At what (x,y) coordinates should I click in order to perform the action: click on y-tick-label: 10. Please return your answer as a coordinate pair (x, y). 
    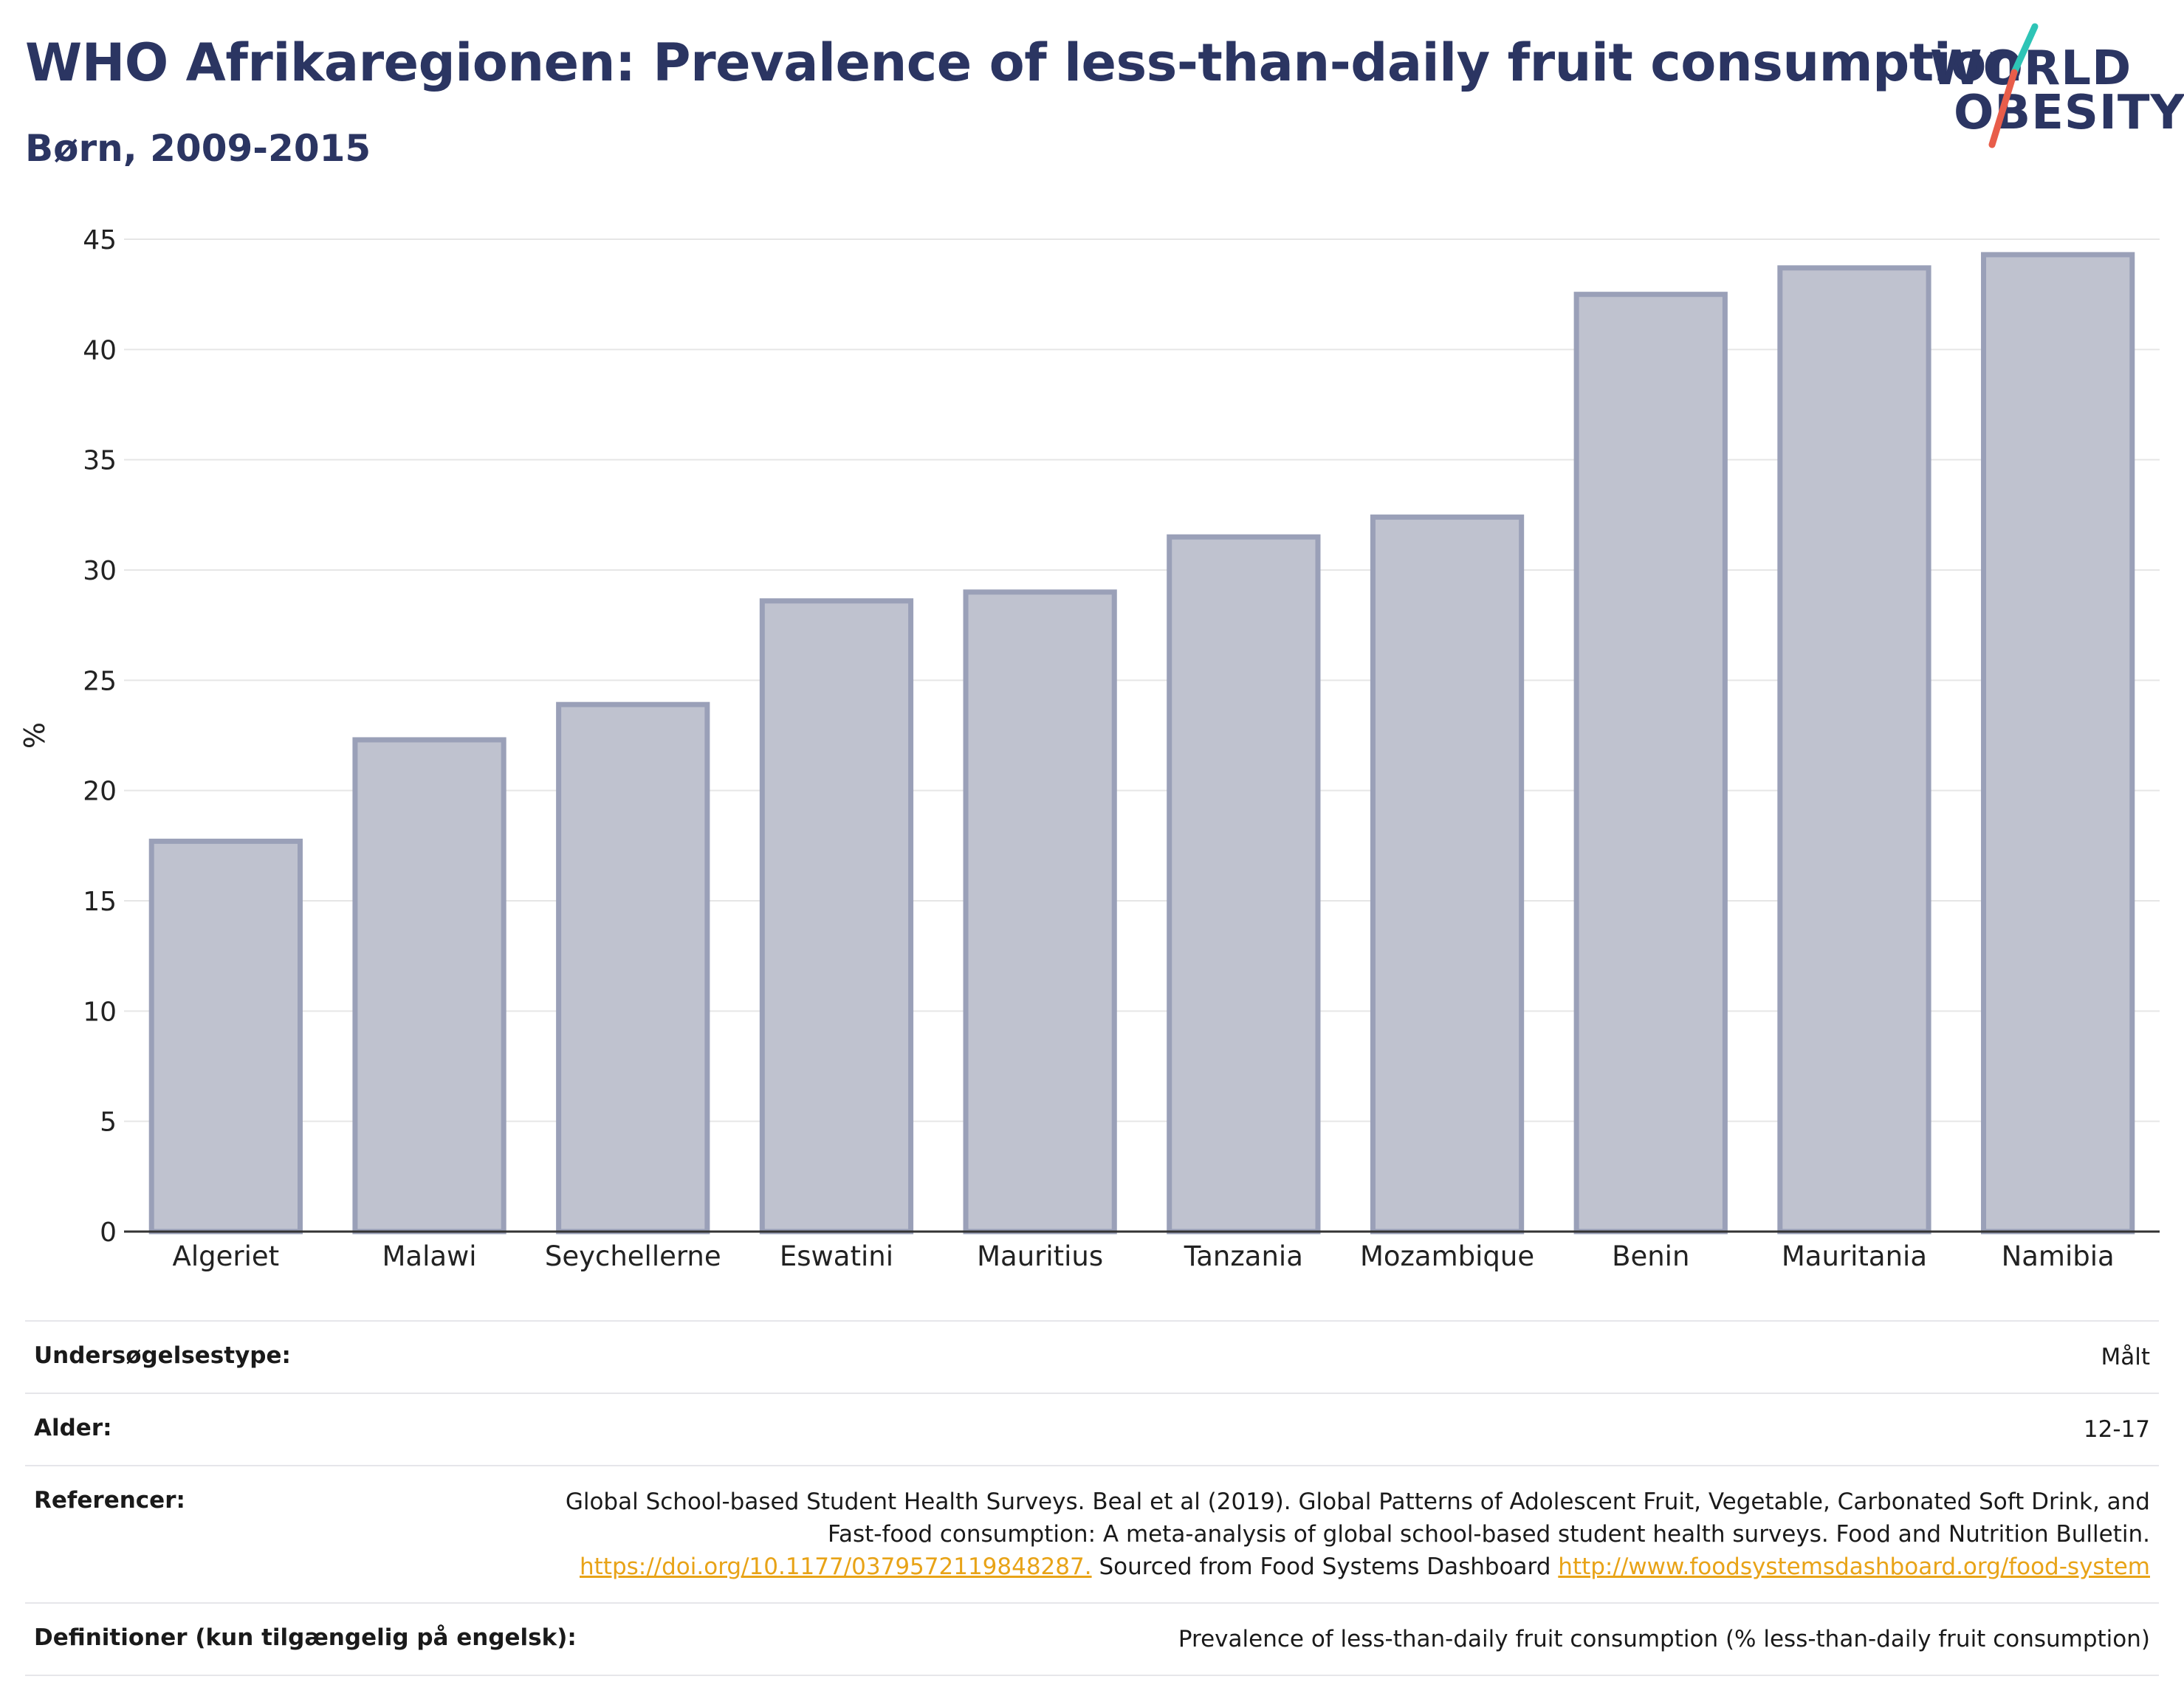
    Looking at the image, I should click on (100, 1012).